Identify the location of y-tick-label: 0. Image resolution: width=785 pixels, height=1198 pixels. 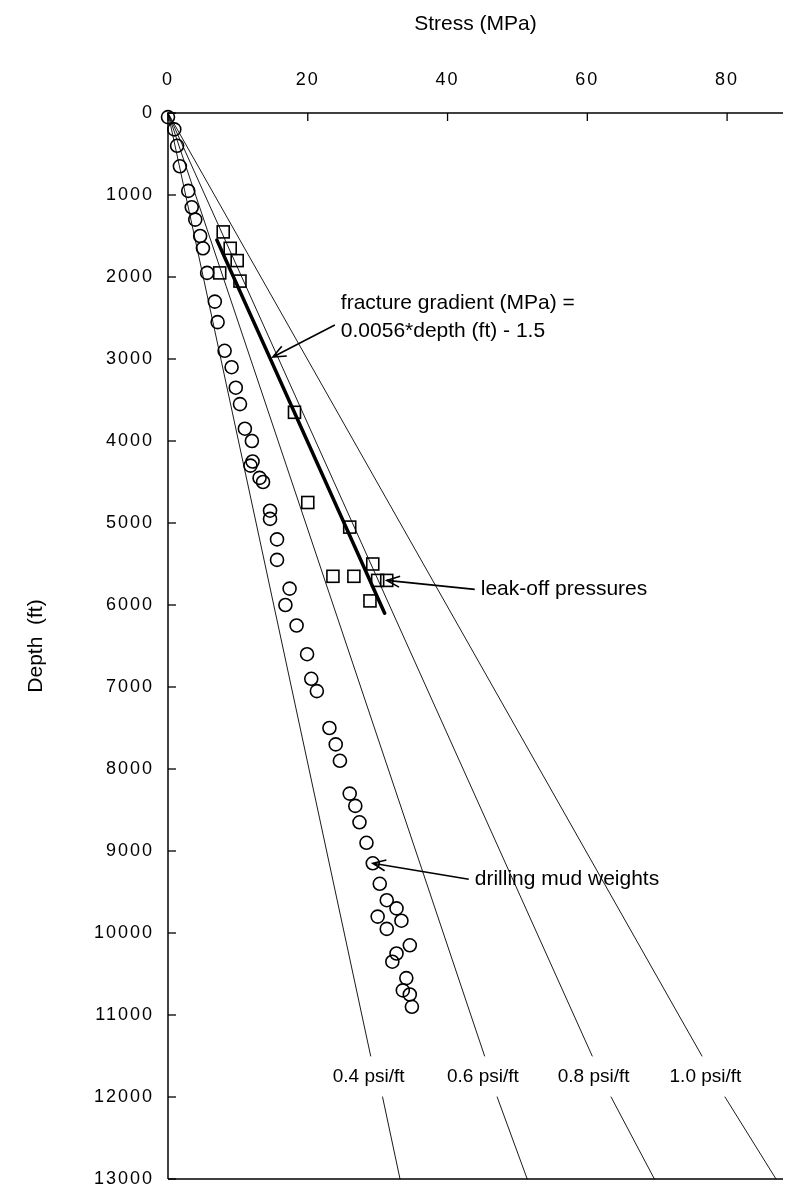
(147, 111).